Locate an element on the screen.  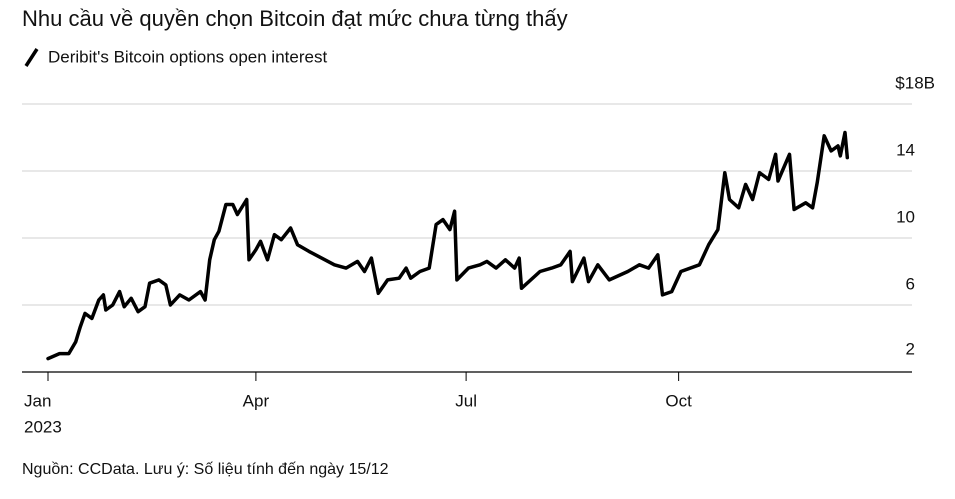
y-tick-label: $18B is located at coordinates (915, 82).